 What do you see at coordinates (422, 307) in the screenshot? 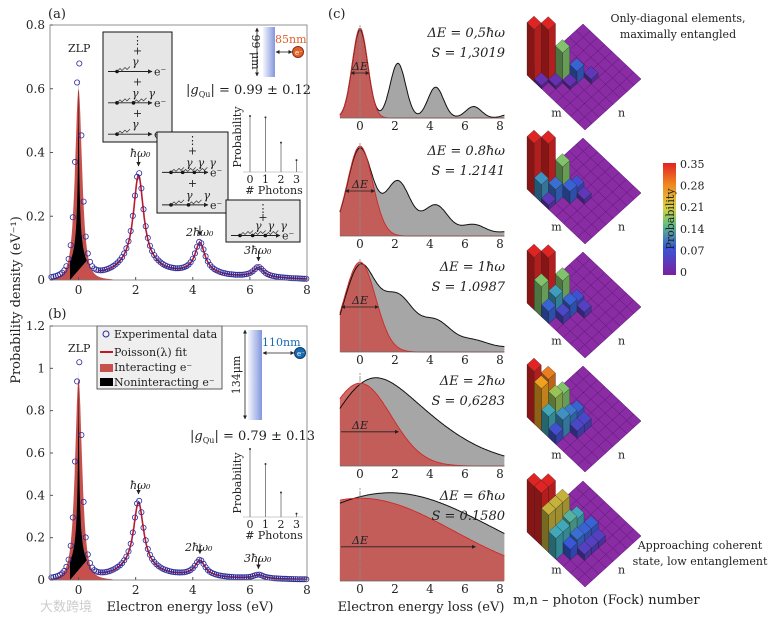
I see `zlp-gaussian-area` at bounding box center [422, 307].